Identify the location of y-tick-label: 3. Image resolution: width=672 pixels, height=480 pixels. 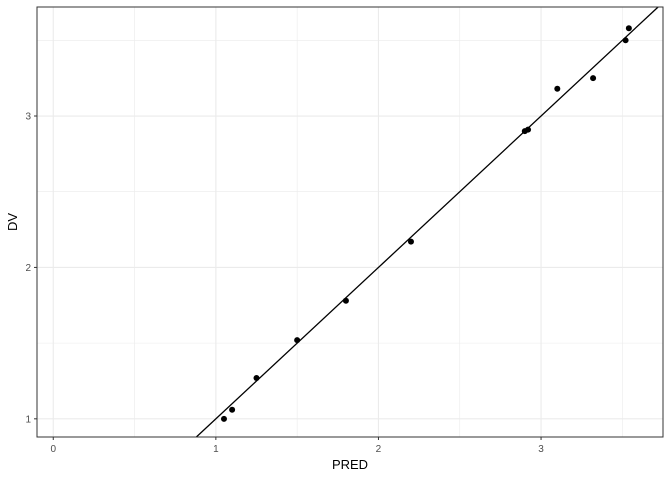
(28, 117).